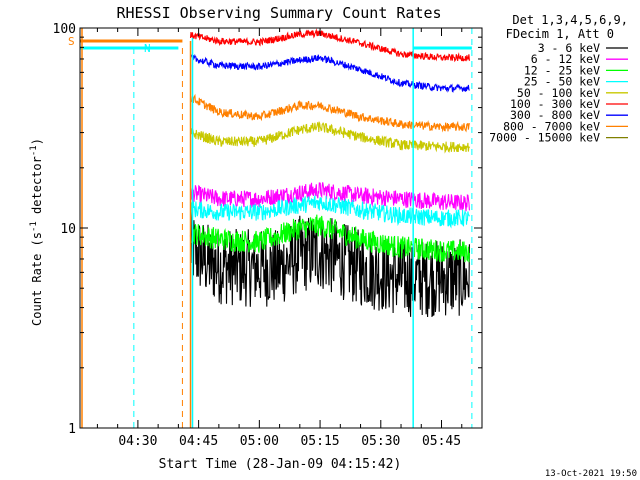 The height and width of the screenshot is (480, 640). Describe the element at coordinates (68, 229) in the screenshot. I see `y-tick-label: 10` at that location.